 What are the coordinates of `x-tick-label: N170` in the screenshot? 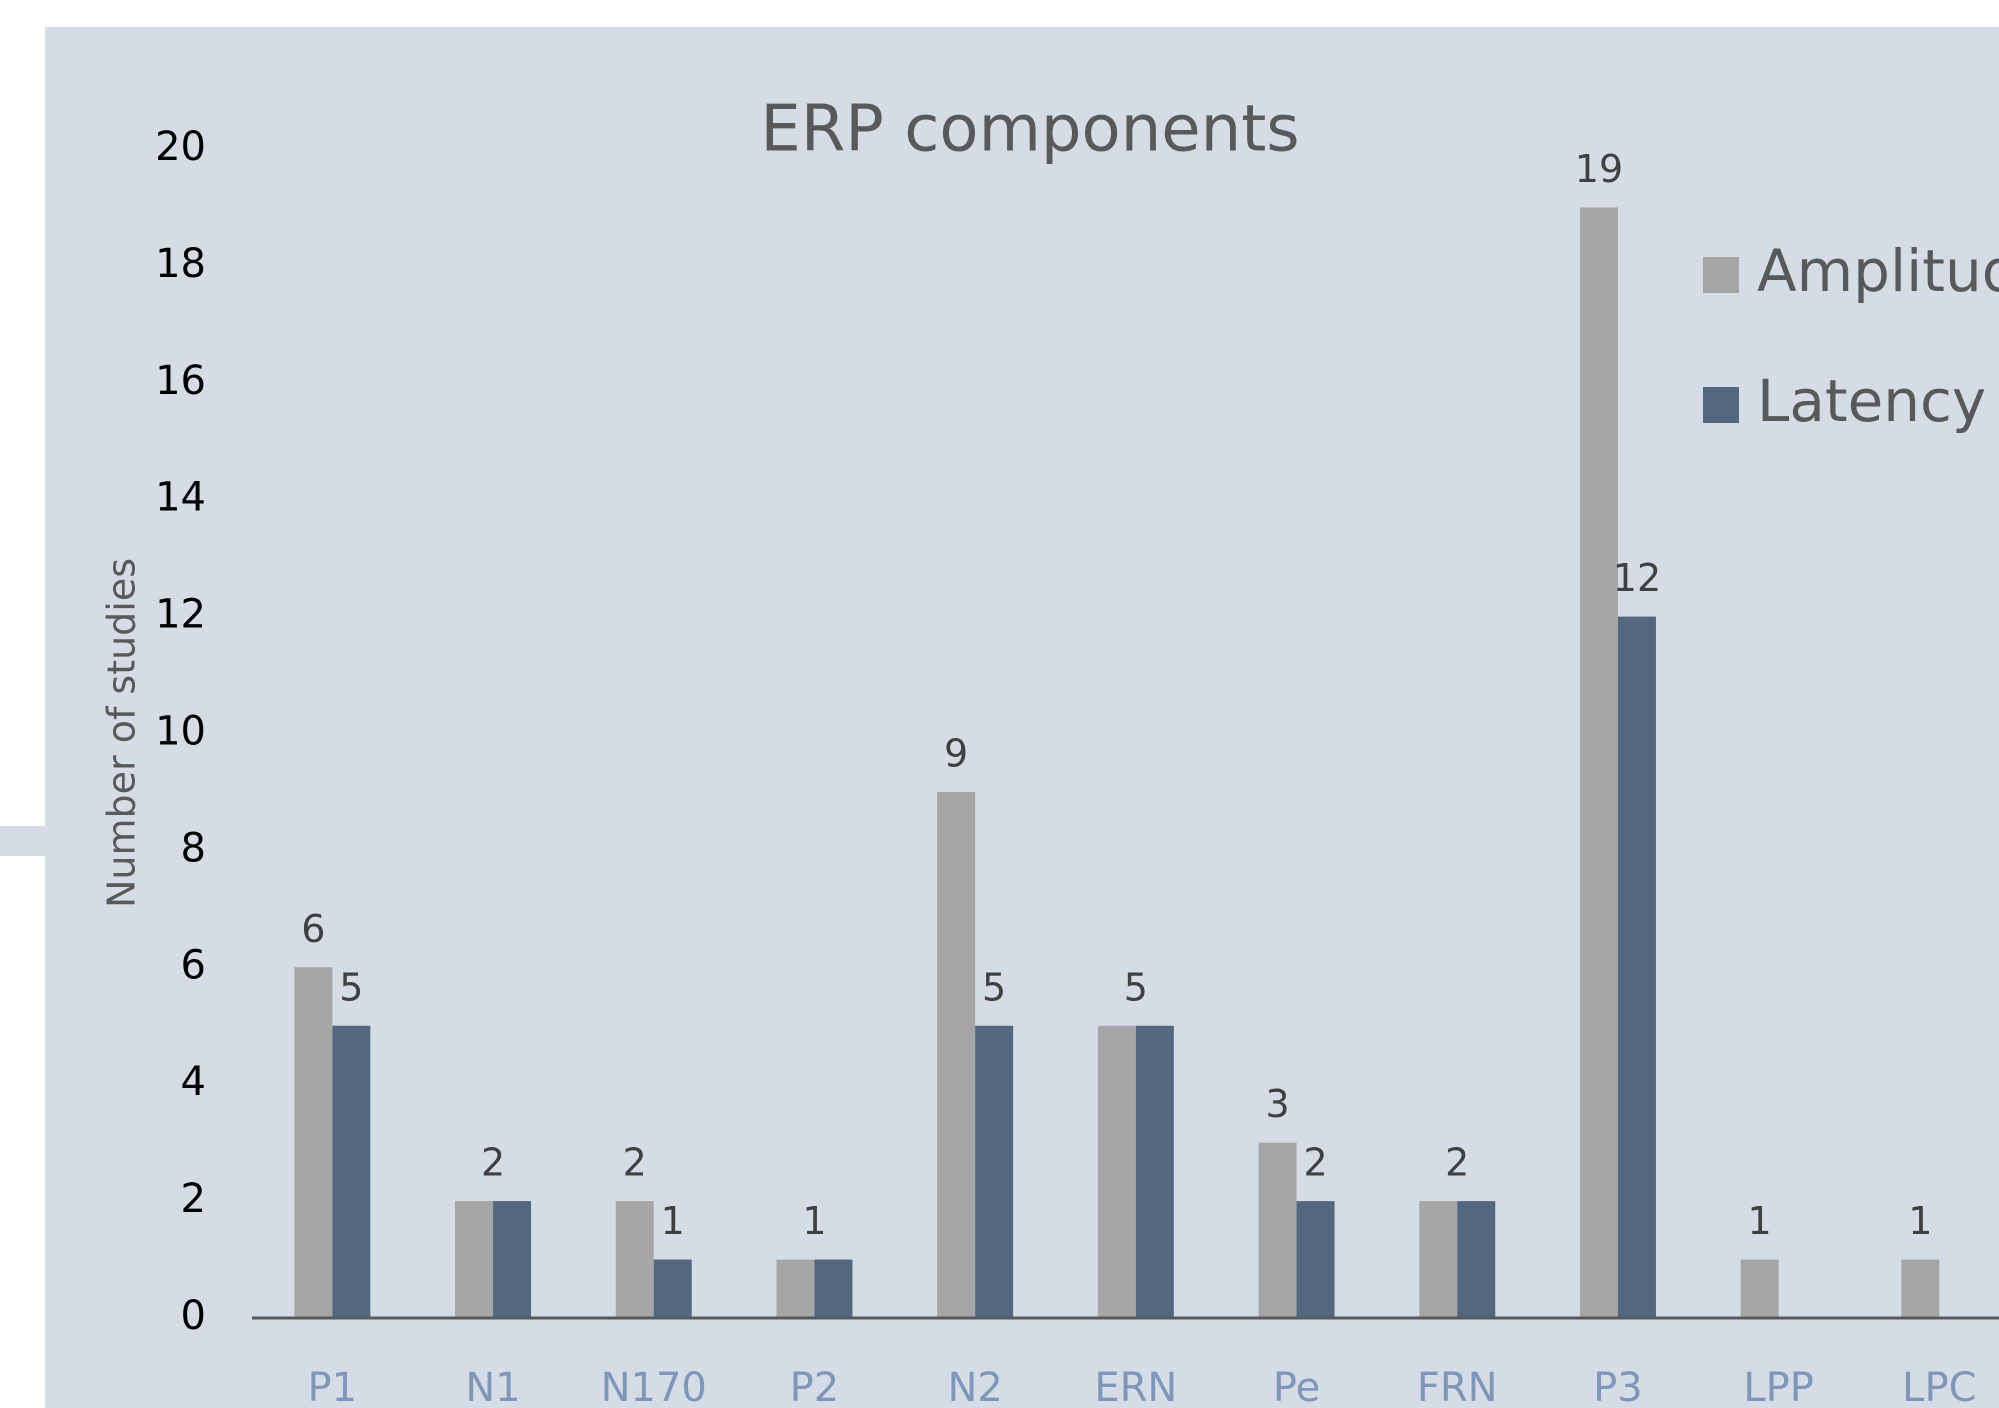 It's located at (654, 1386).